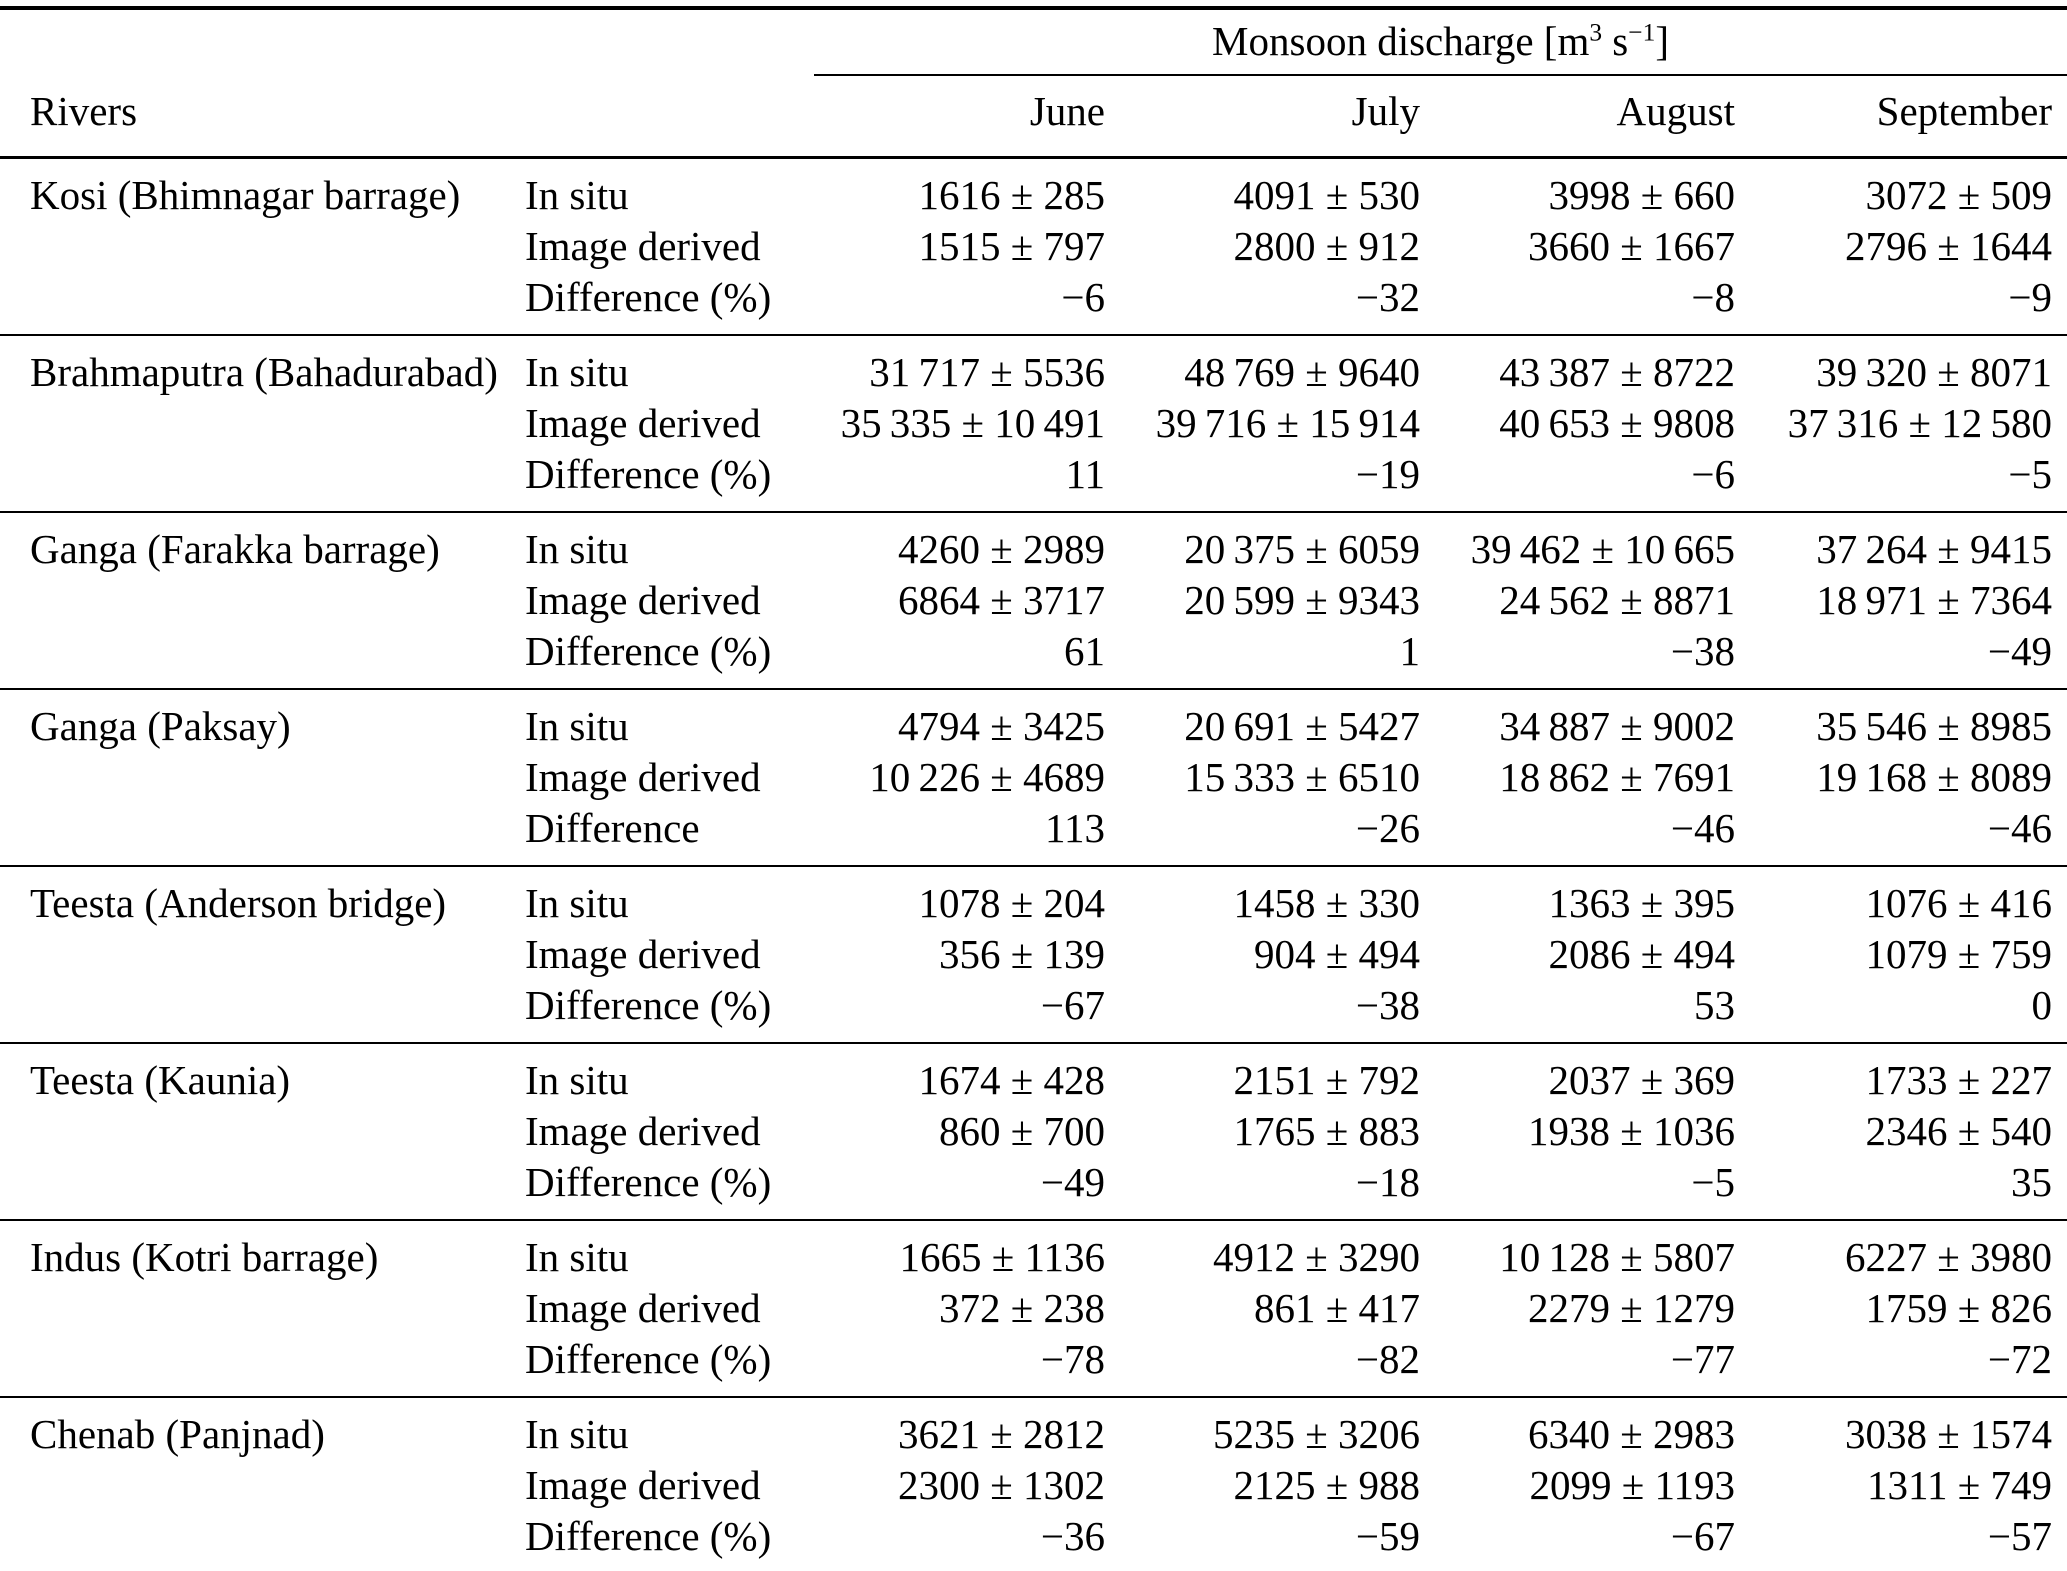  What do you see at coordinates (1617, 777) in the screenshot?
I see `value-cell: 18 862 ± 7691` at bounding box center [1617, 777].